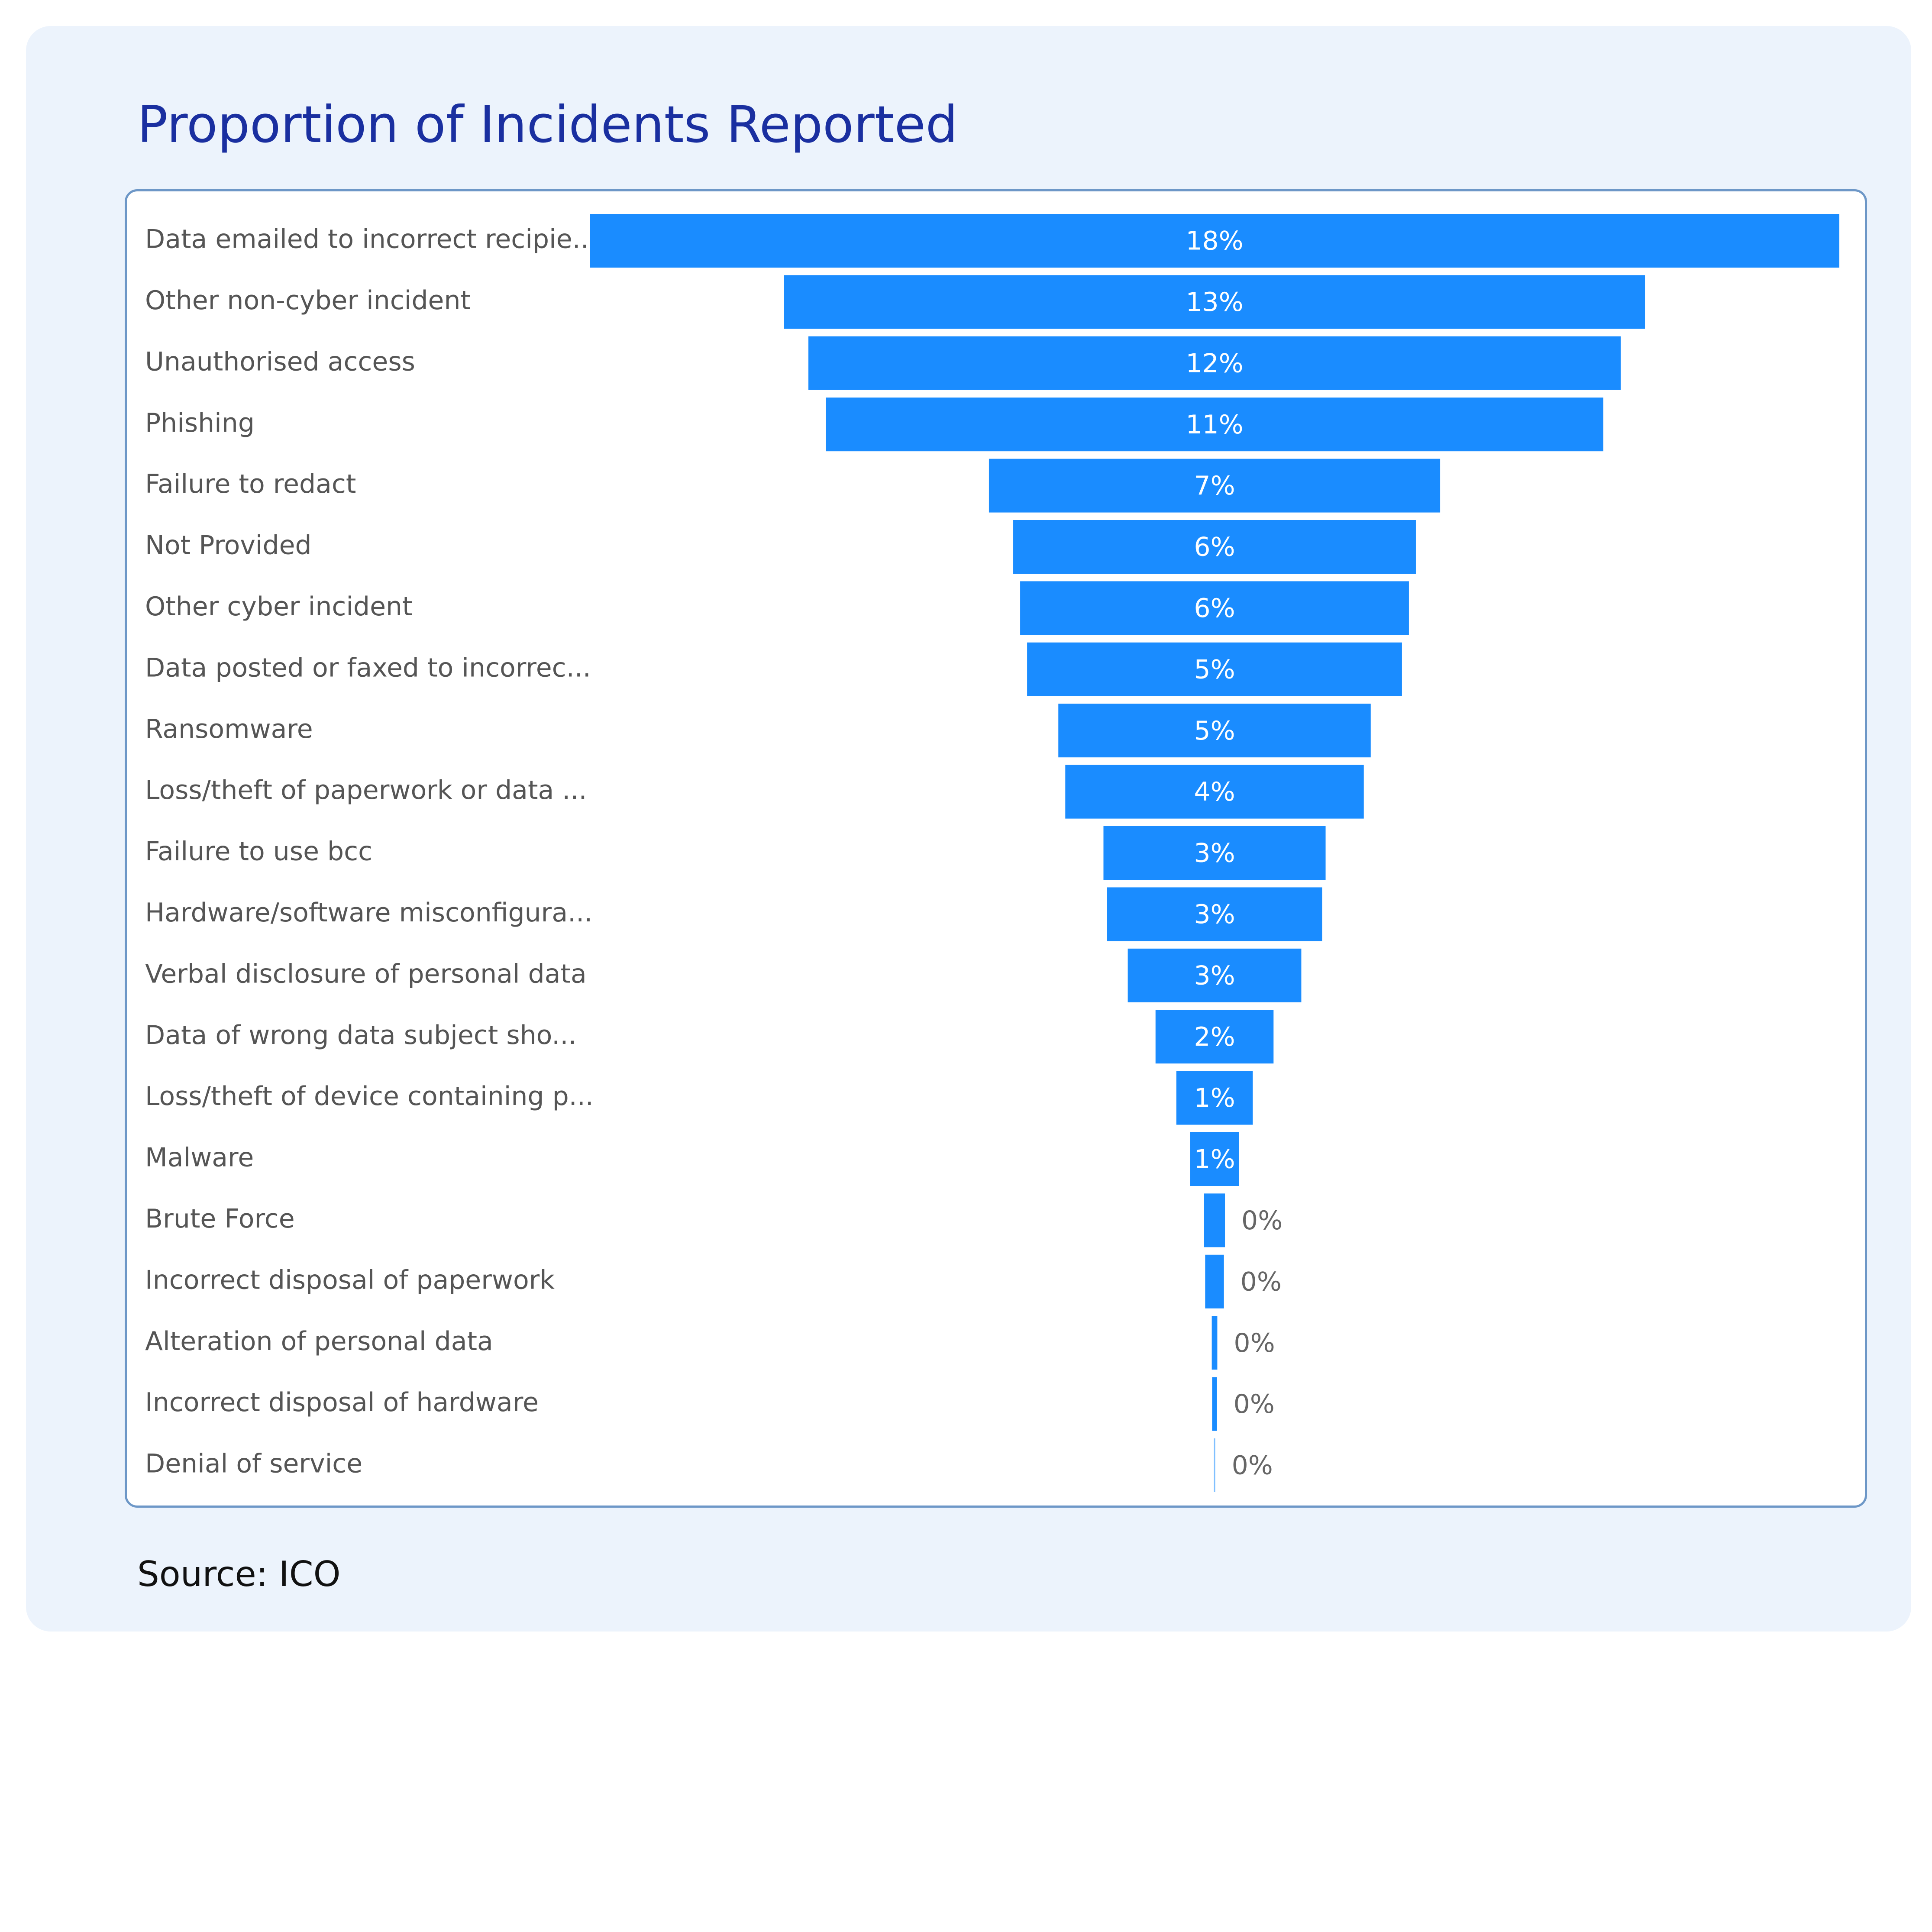 This screenshot has width=1932, height=1932. What do you see at coordinates (250, 484) in the screenshot?
I see `category-label: Failure to redact` at bounding box center [250, 484].